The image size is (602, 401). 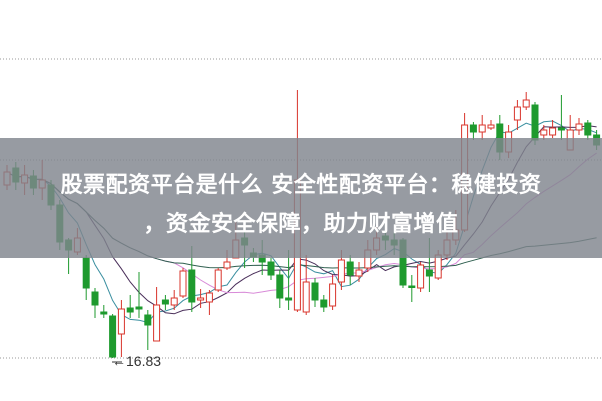 I want to click on min-price-value: 16.83, so click(x=144, y=361).